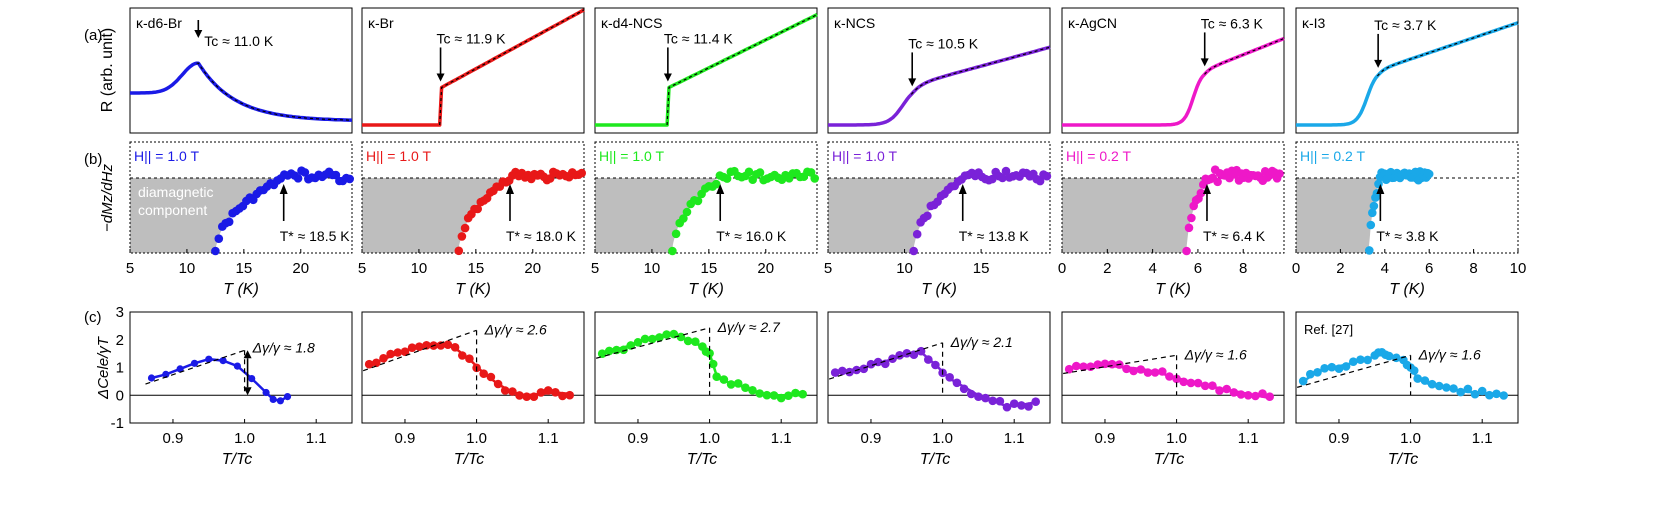 Image resolution: width=1661 pixels, height=514 pixels. I want to click on tstar-label: T* ≈ 13.8 K, so click(994, 236).